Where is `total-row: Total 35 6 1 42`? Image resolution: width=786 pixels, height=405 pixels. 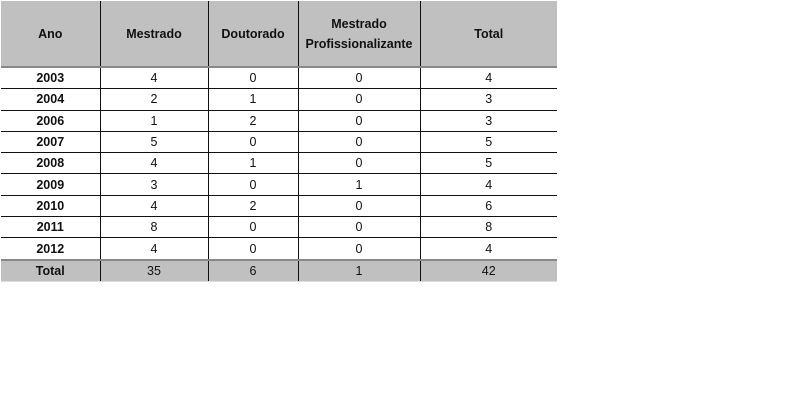
total-row: Total 35 6 1 42 is located at coordinates (279, 270).